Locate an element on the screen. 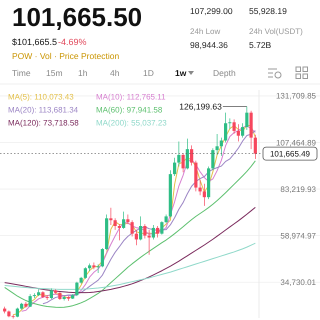 The width and height of the screenshot is (320, 320). y-tick-label: 107,464.89 is located at coordinates (296, 143).